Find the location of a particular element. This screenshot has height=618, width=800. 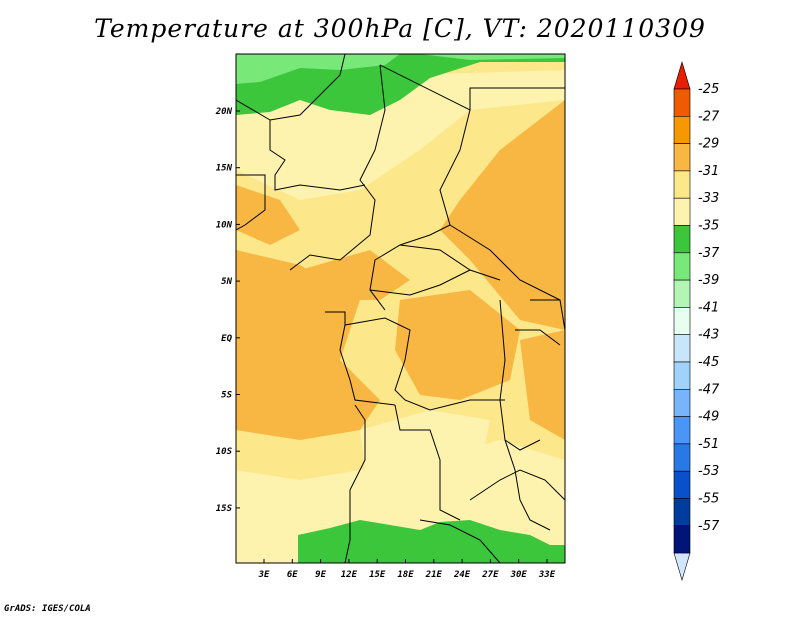

lon-tick-label: 9E is located at coordinates (320, 575).